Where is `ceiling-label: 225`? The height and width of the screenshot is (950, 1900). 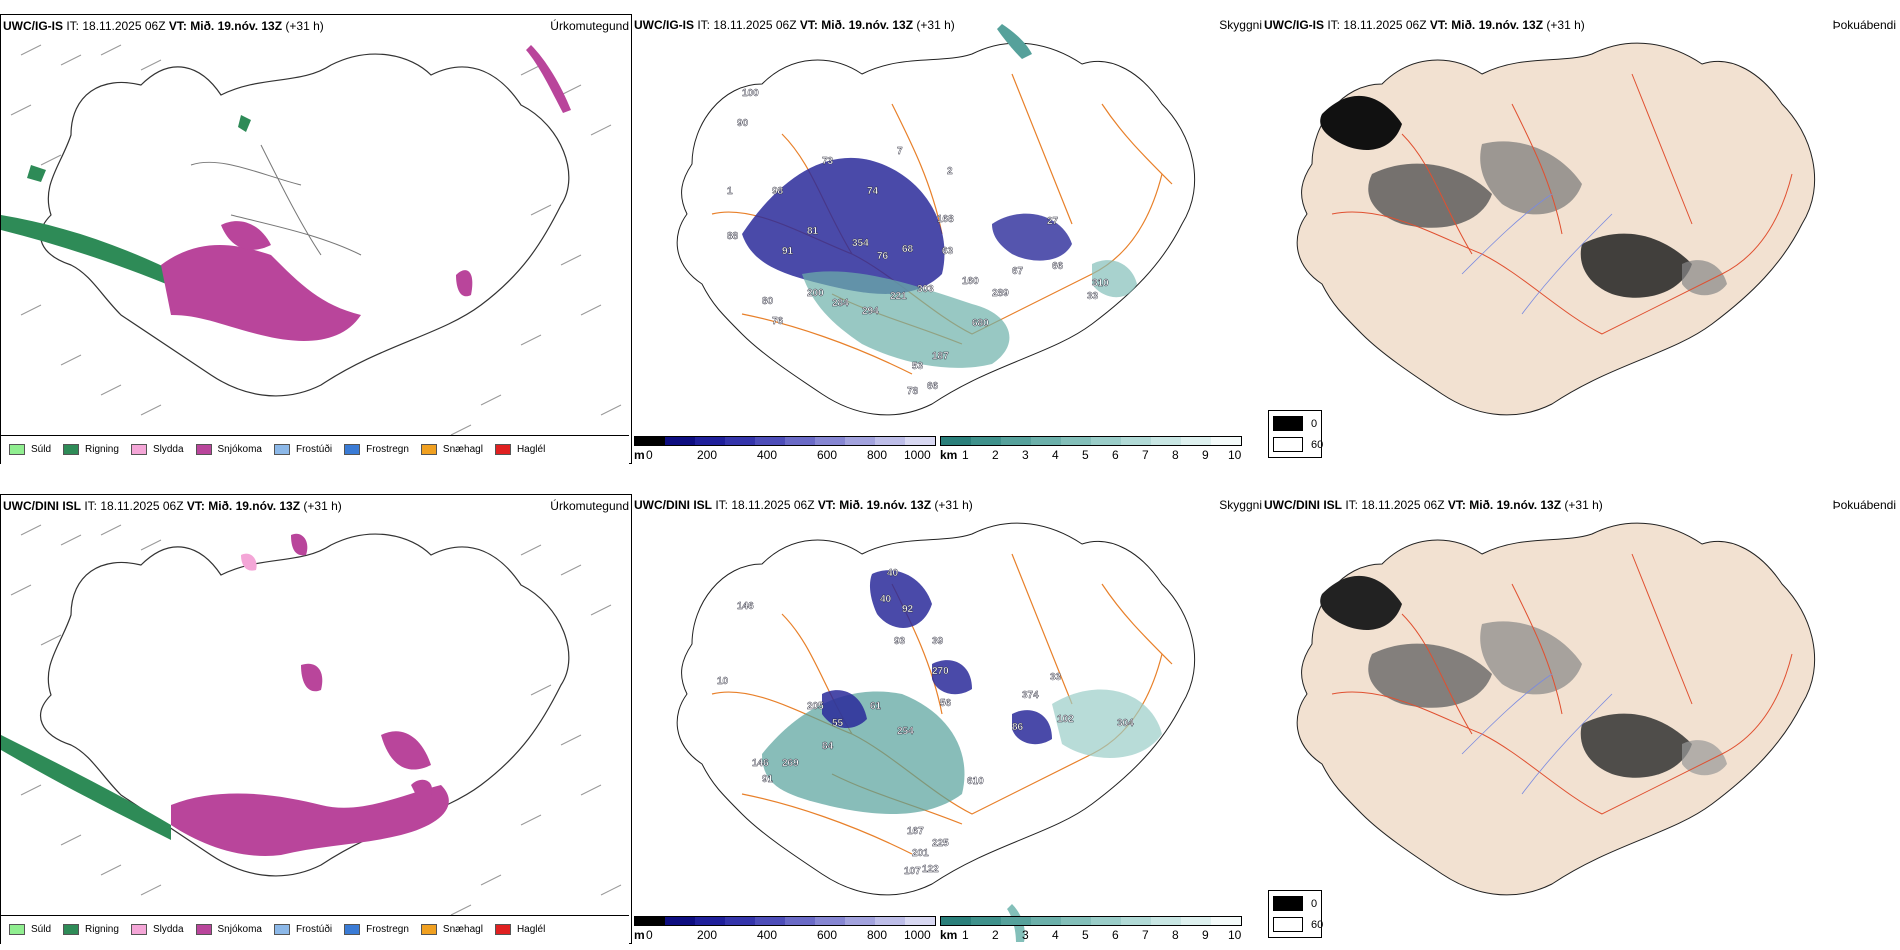 ceiling-label: 225 is located at coordinates (940, 843).